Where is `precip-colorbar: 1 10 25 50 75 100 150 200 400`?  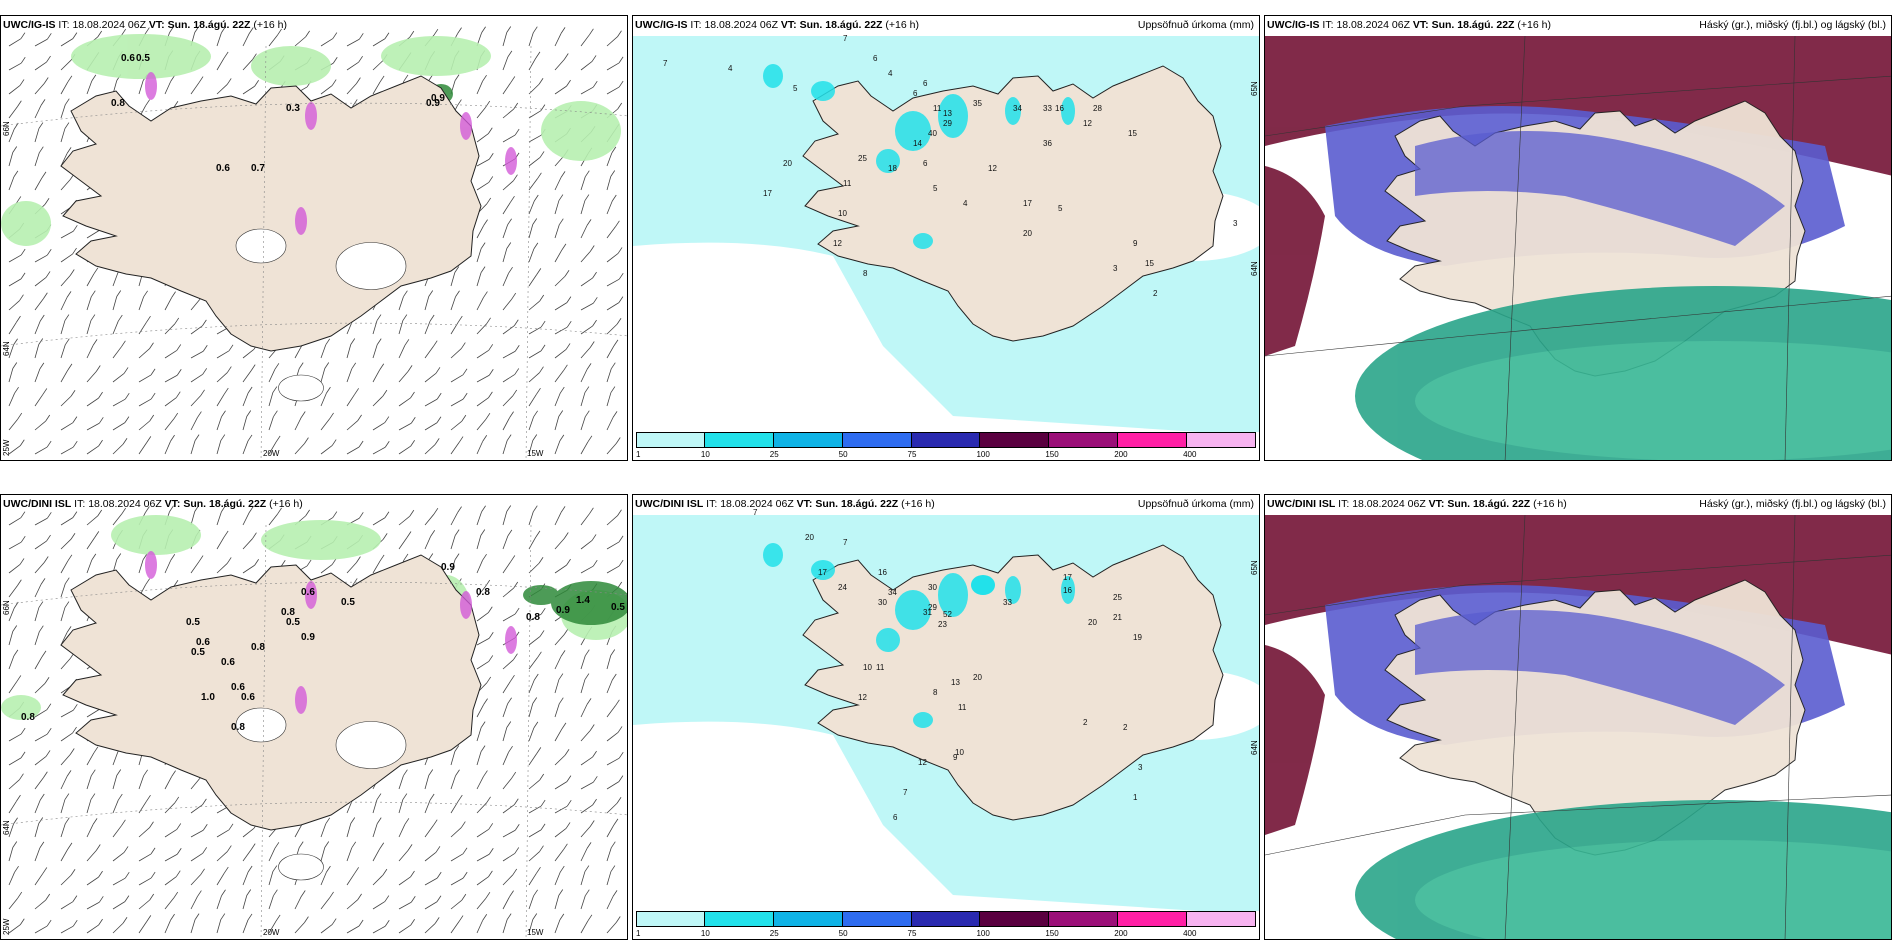 precip-colorbar: 1 10 25 50 75 100 150 200 400 is located at coordinates (946, 446).